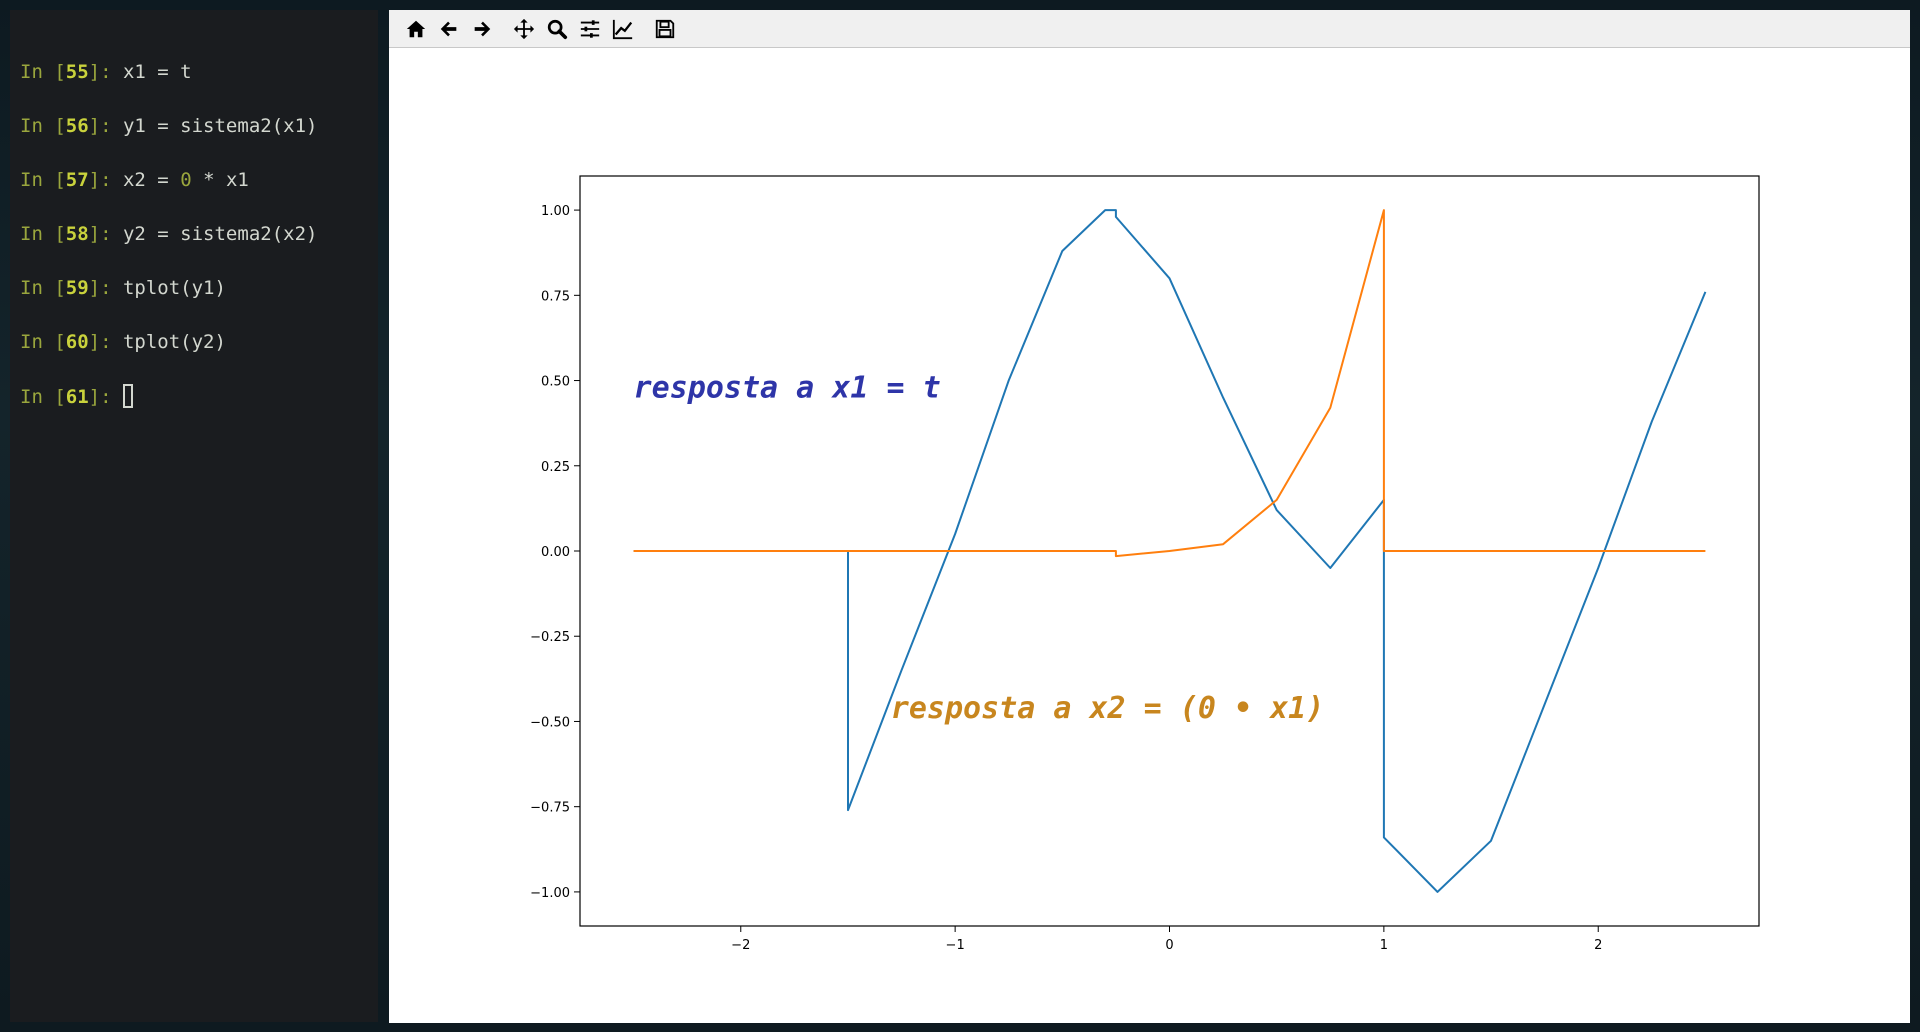 The image size is (1920, 1032). Describe the element at coordinates (194, 195) in the screenshot. I see `terminal-line: In [57]: x2 = 0 * x1` at that location.